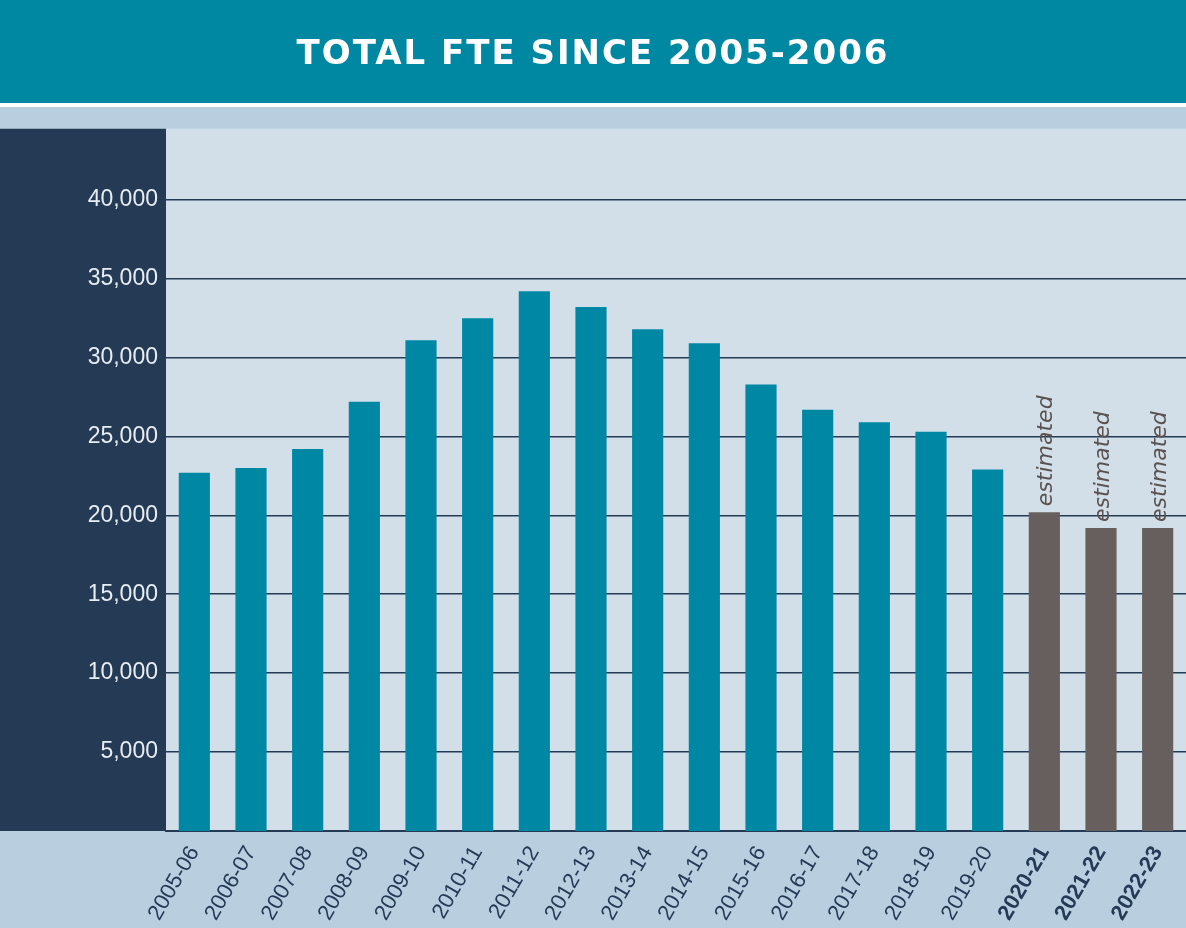 The width and height of the screenshot is (1186, 928). I want to click on y-tick-label: 25,000, so click(122, 434).